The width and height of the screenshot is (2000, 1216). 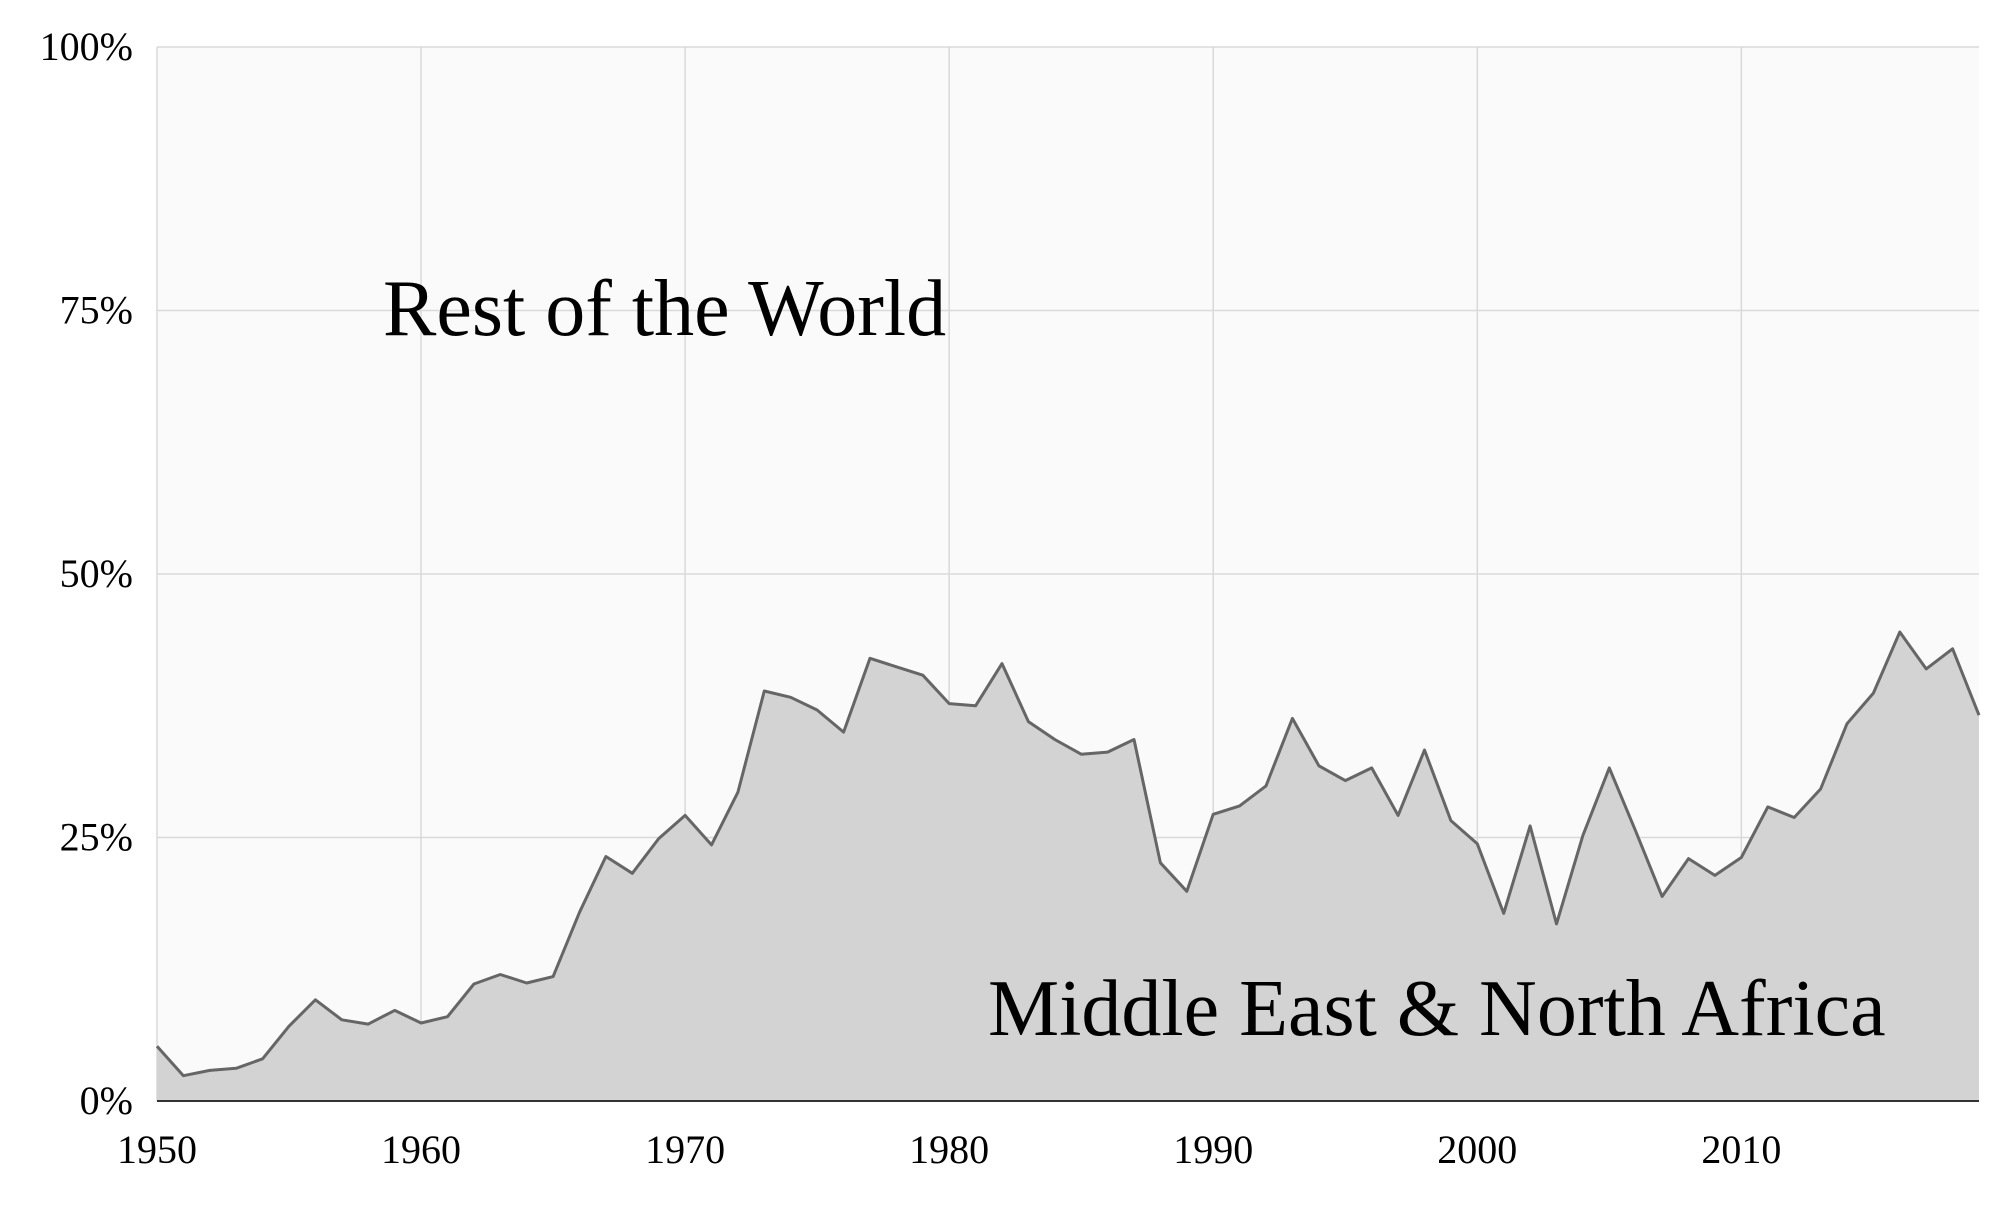 I want to click on series-label-middle-east-north-africa: Middle East & North Africa, so click(x=1437, y=1009).